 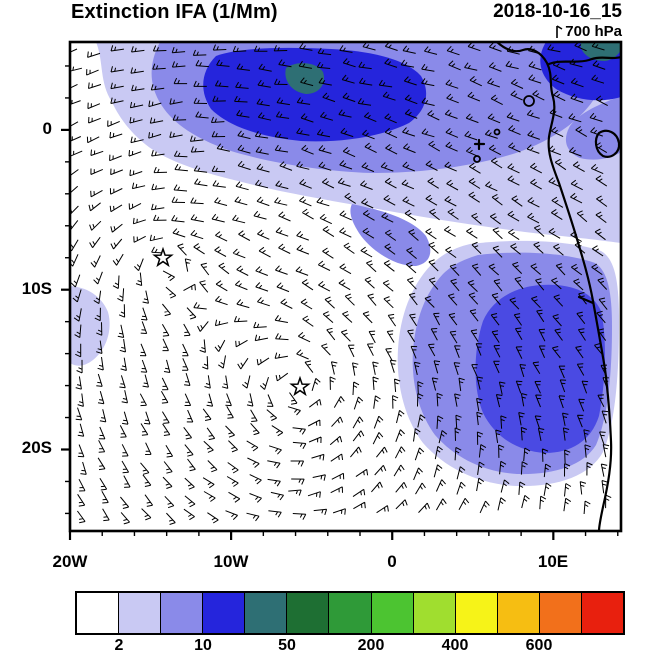 What do you see at coordinates (231, 561) in the screenshot?
I see `x-tick-label-10w: 10W` at bounding box center [231, 561].